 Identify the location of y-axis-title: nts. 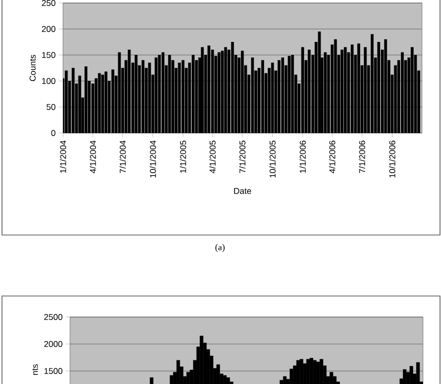
(35, 369).